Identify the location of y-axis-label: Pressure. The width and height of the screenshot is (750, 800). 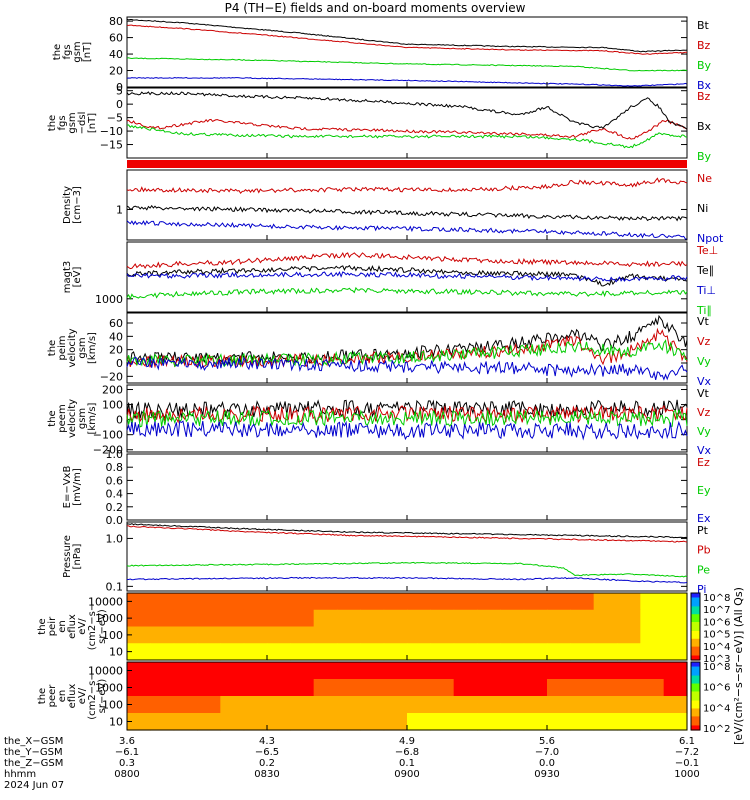
(67, 556).